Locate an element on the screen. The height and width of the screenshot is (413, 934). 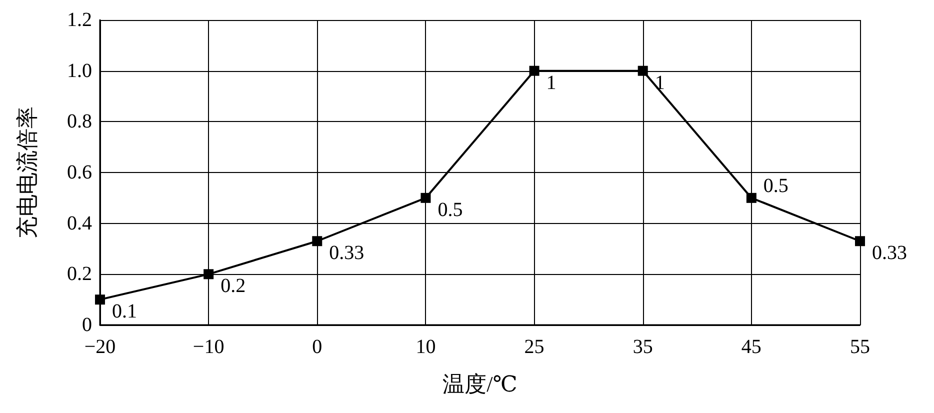
x-tick-label: −20 is located at coordinates (100, 347).